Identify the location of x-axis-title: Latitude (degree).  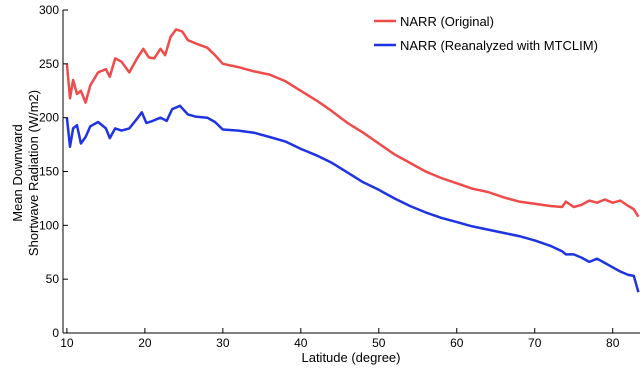
(350, 357).